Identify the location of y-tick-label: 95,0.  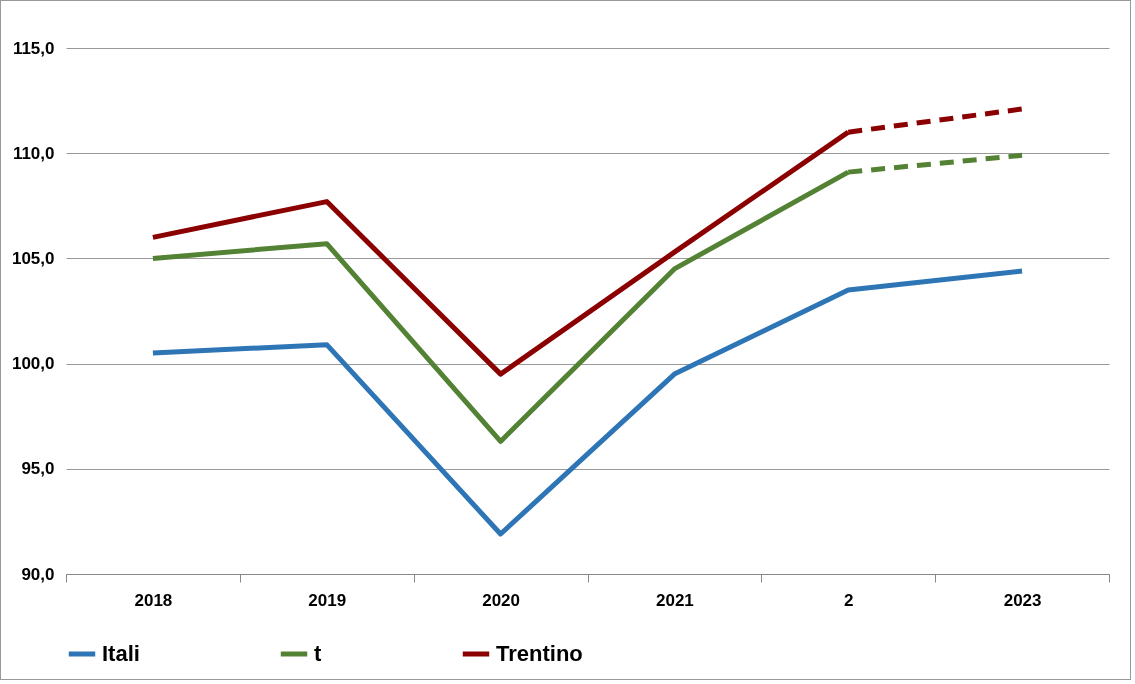
(38, 469).